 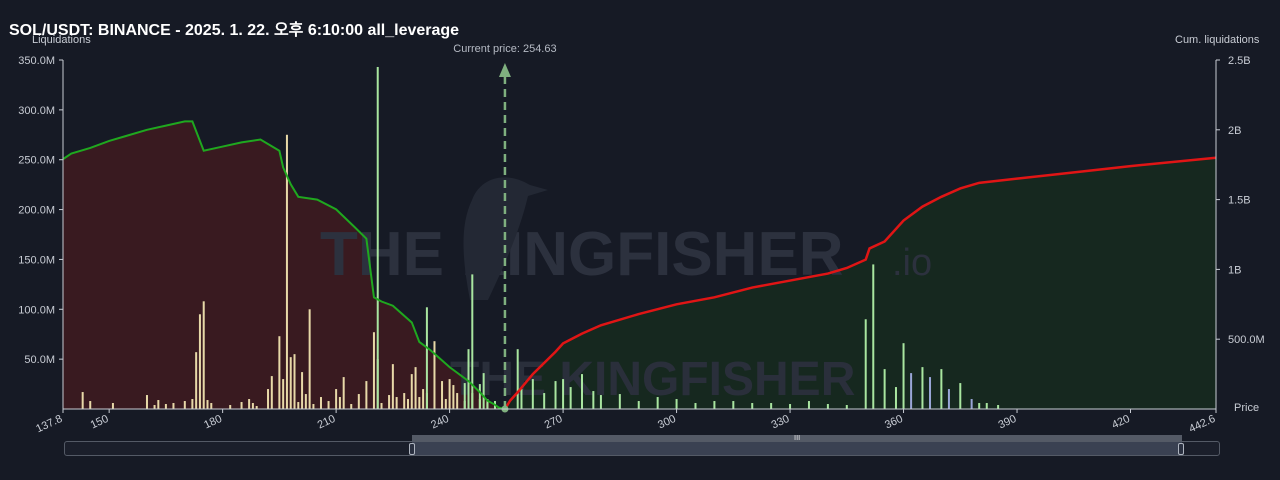 What do you see at coordinates (582, 254) in the screenshot?
I see `watermark-text: THE KINGFISHER` at bounding box center [582, 254].